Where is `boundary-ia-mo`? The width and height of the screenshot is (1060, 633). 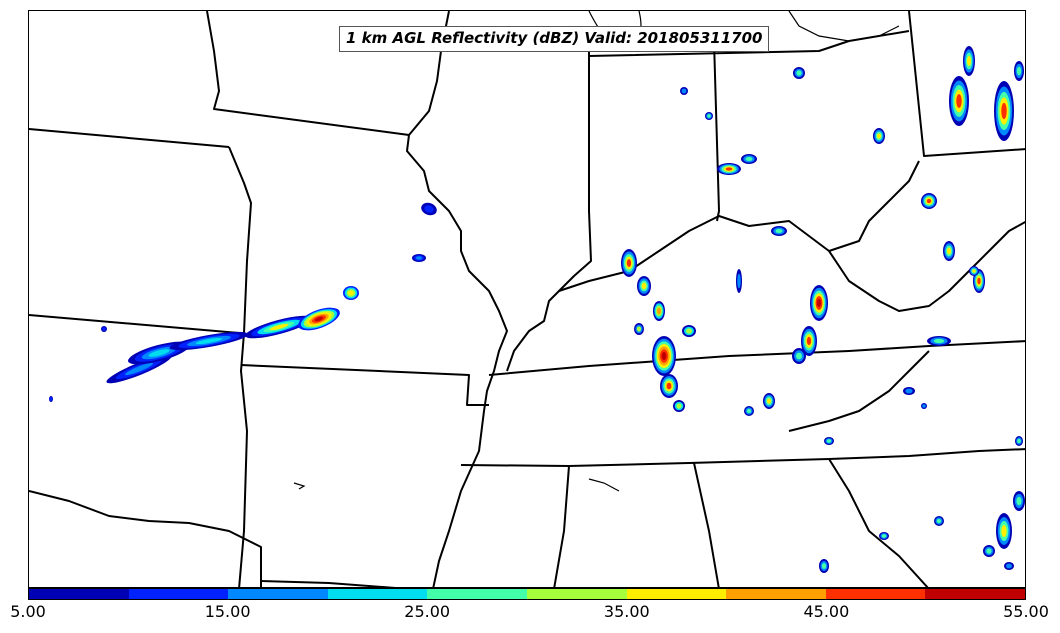
boundary-ia-mo is located at coordinates (129, 138).